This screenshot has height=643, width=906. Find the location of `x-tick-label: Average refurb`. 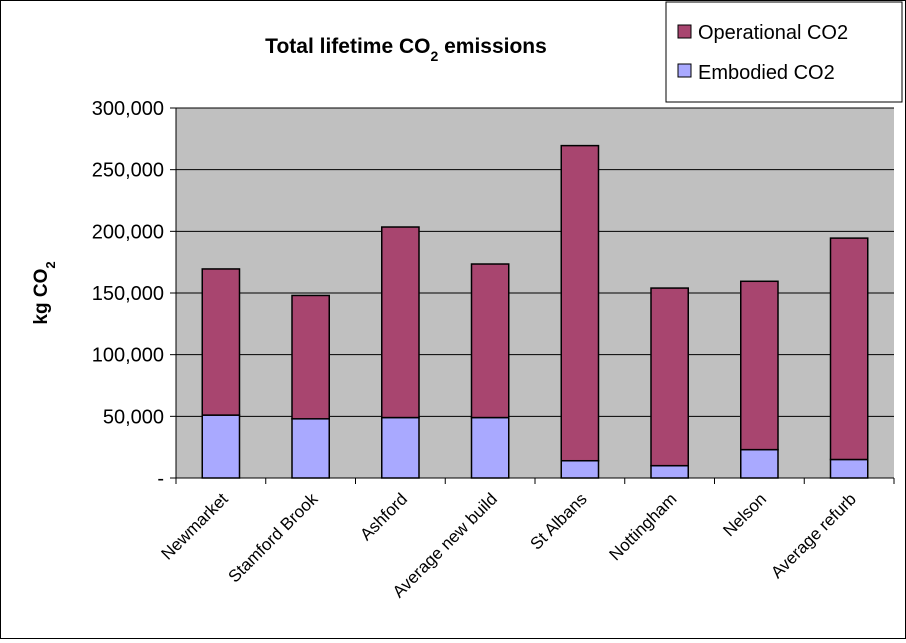

x-tick-label: Average refurb is located at coordinates (813, 535).